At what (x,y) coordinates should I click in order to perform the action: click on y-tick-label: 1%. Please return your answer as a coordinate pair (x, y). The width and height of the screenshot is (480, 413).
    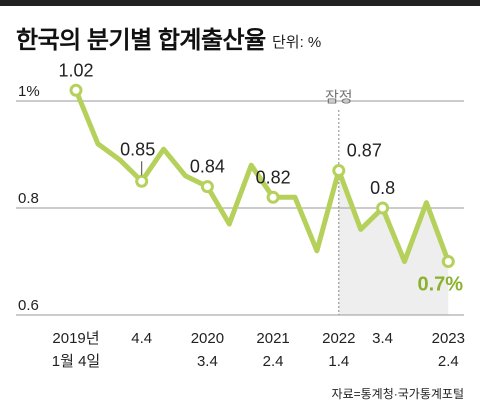
    Looking at the image, I should click on (29, 91).